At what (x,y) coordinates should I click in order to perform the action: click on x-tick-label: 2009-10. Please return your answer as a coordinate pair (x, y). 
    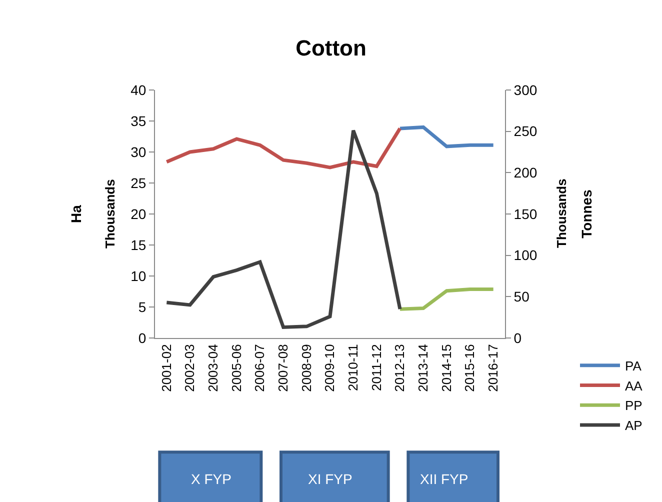
    Looking at the image, I should click on (330, 368).